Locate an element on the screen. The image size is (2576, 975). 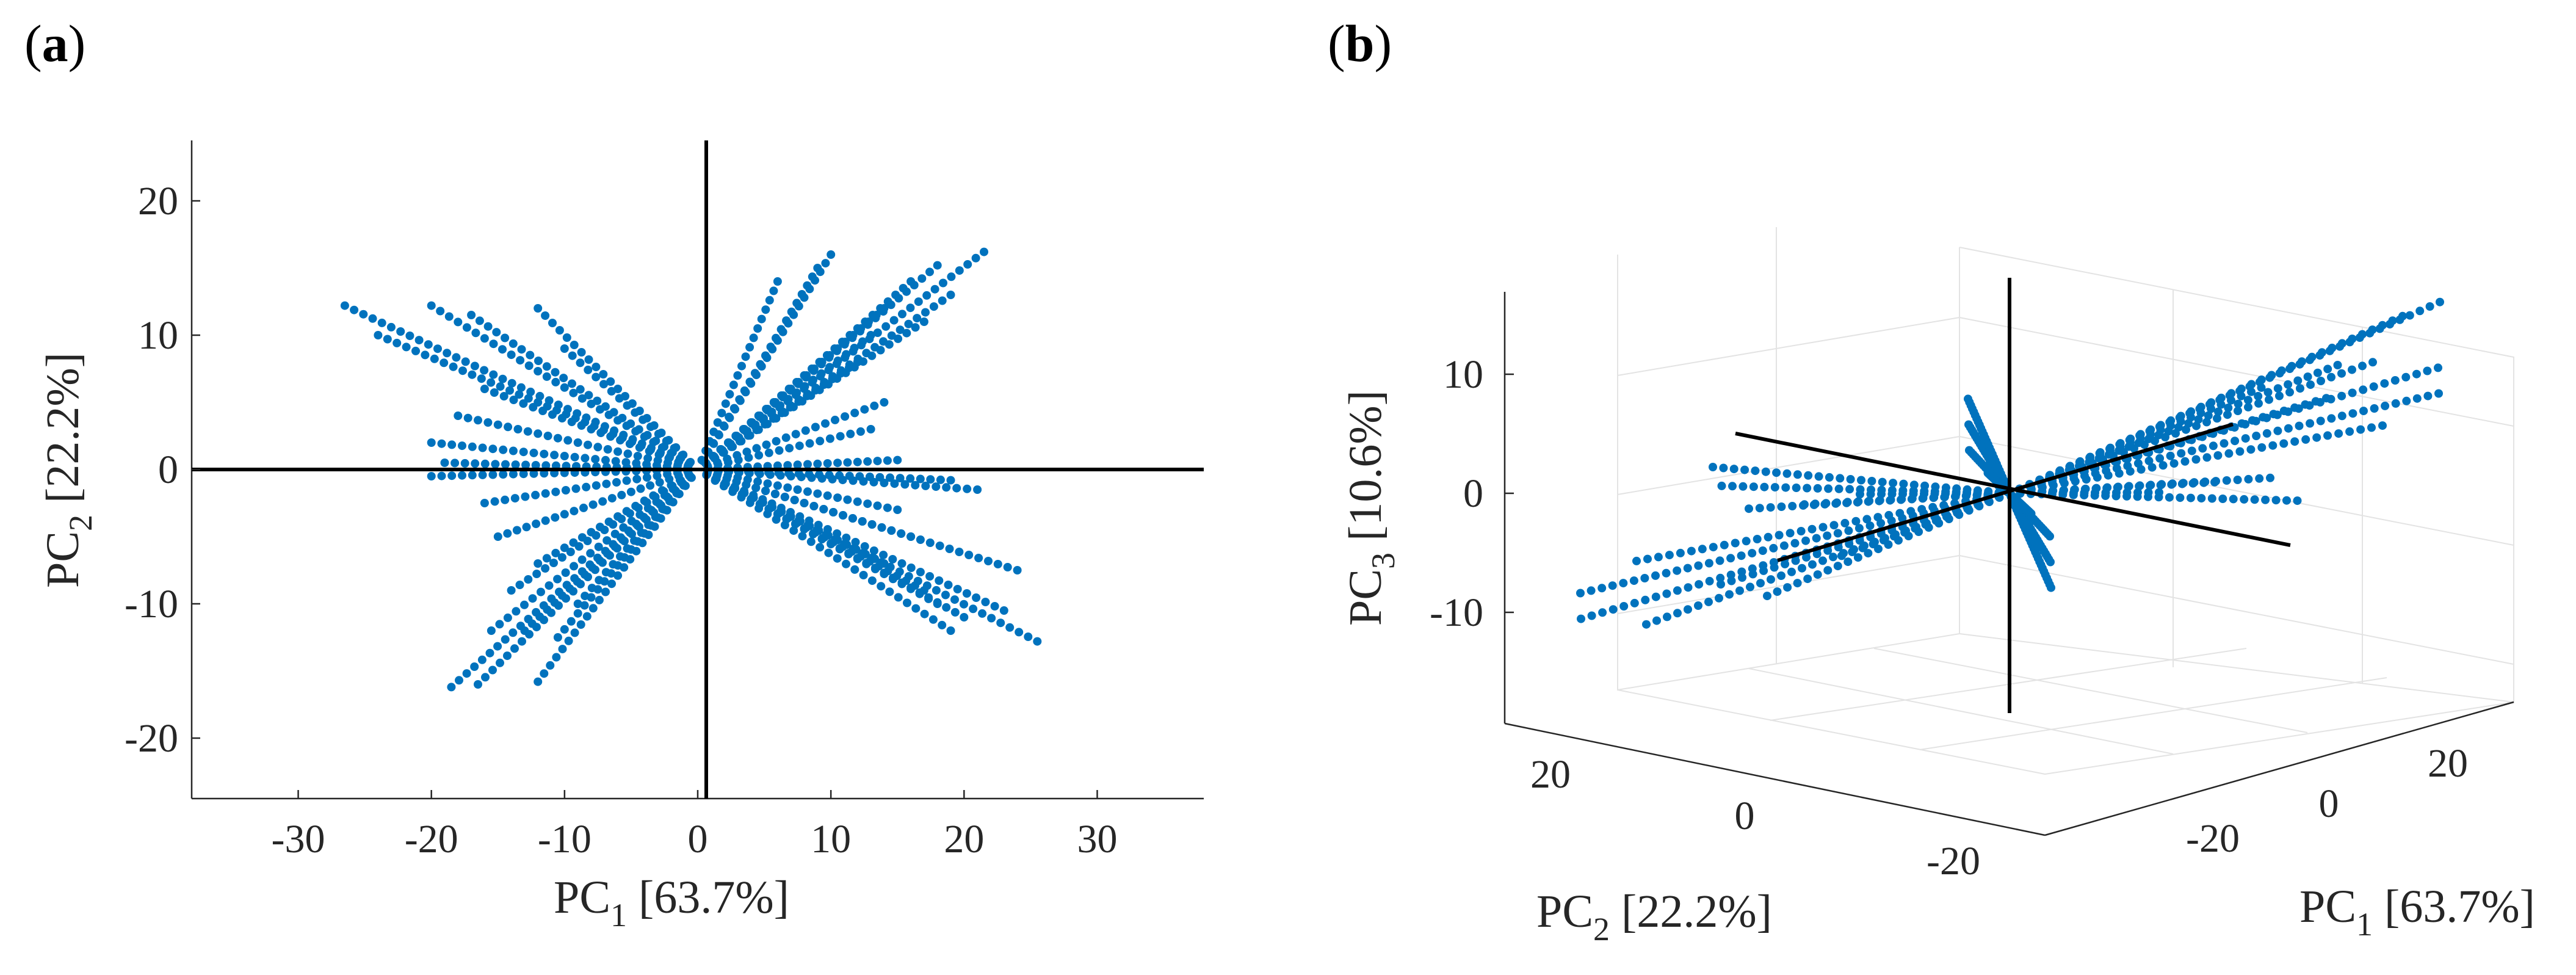
panel-b-z-tick-label: 0 is located at coordinates (1473, 494).